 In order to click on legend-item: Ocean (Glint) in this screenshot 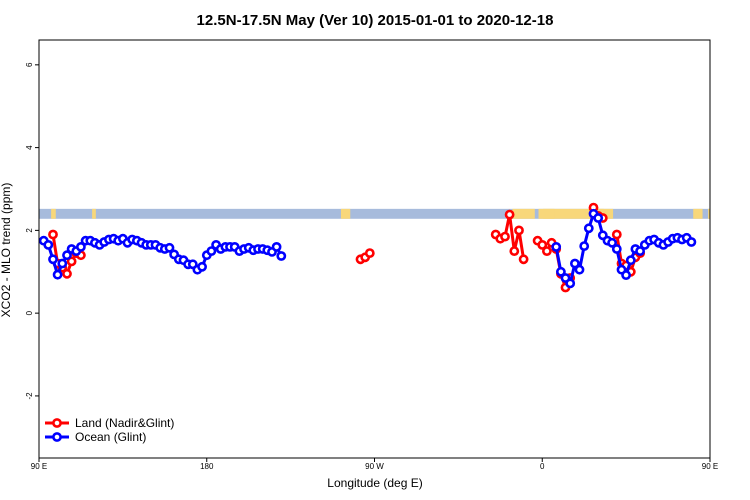, I will do `click(95, 437)`.